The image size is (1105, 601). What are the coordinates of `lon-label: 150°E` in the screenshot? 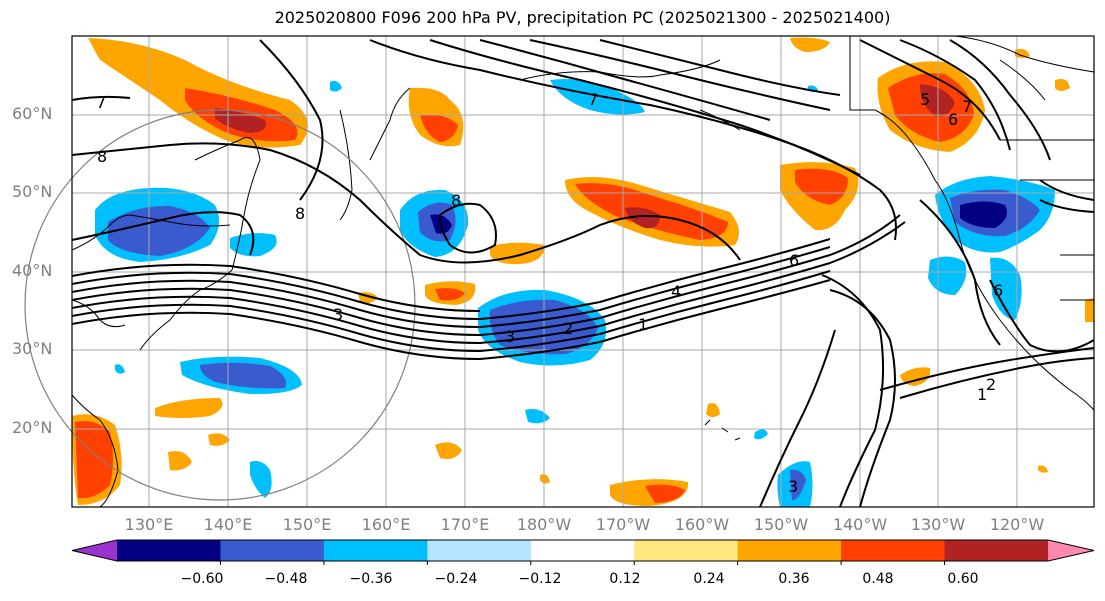 It's located at (307, 524).